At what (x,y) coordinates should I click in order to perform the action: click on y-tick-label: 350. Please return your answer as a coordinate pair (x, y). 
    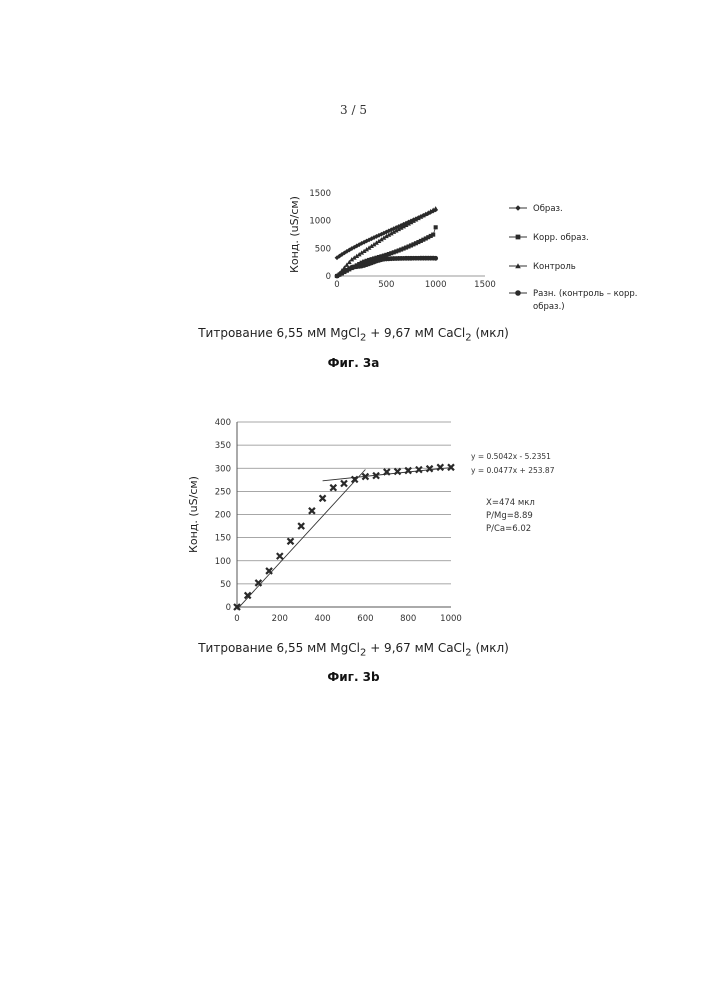
    Looking at the image, I should click on (223, 446).